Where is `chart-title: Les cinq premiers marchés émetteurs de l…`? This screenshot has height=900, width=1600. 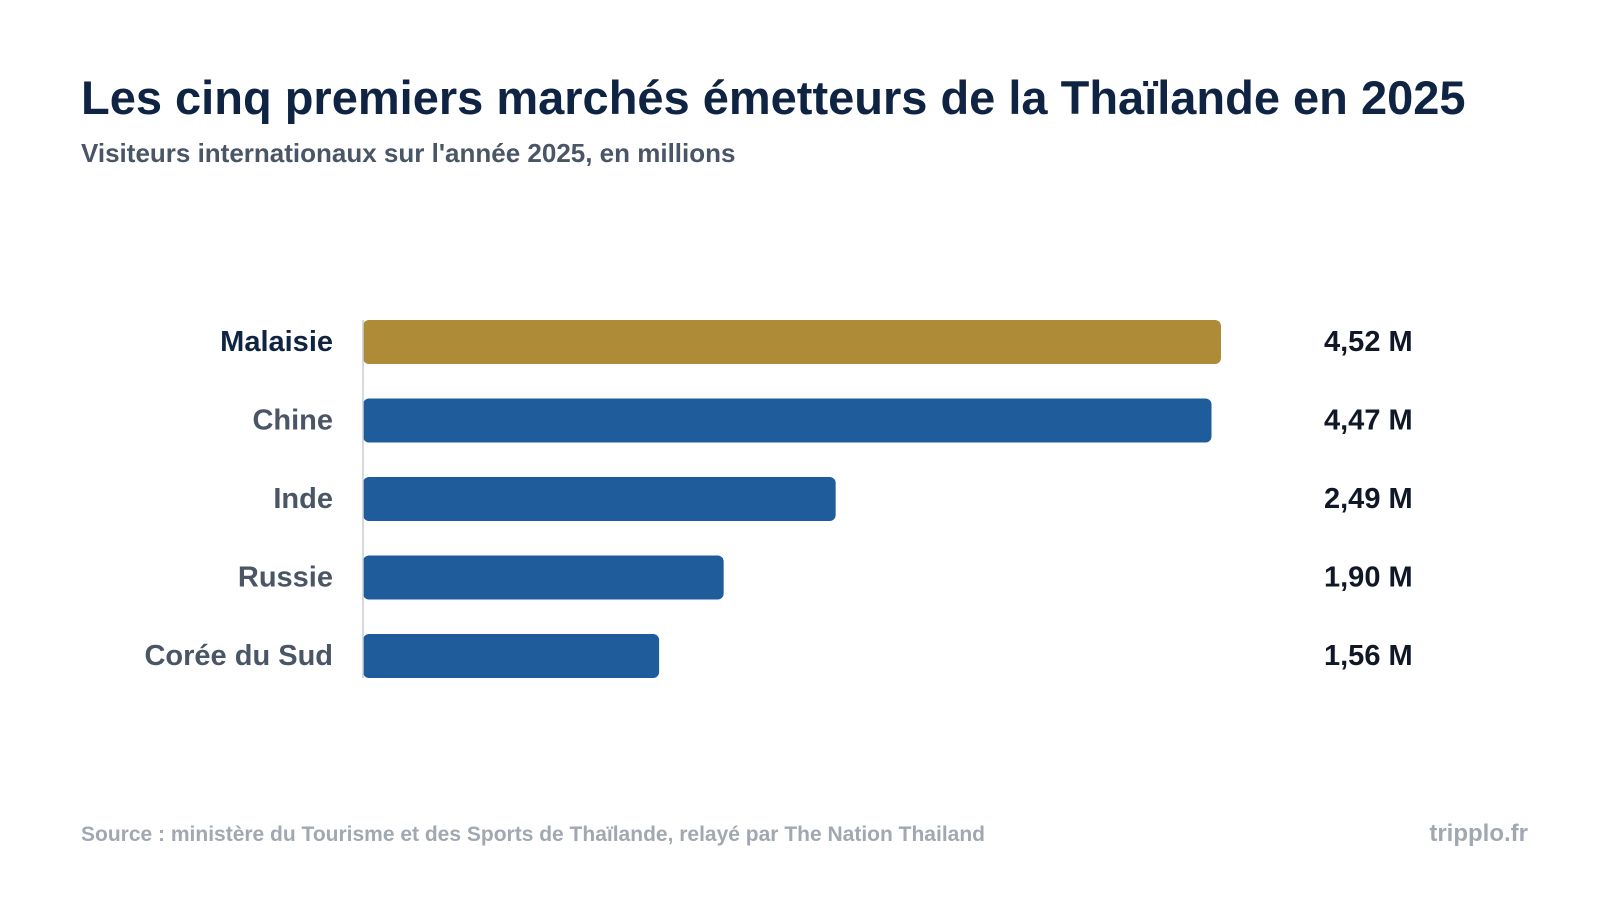 chart-title: Les cinq premiers marchés émetteurs de l… is located at coordinates (773, 97).